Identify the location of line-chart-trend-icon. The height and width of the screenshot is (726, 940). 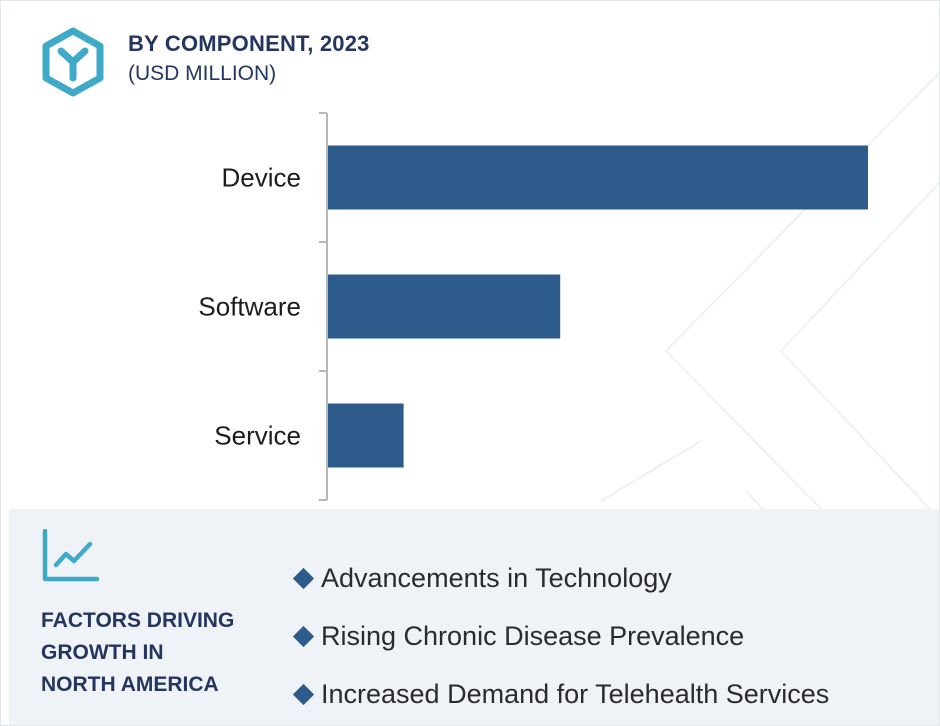
(70, 555).